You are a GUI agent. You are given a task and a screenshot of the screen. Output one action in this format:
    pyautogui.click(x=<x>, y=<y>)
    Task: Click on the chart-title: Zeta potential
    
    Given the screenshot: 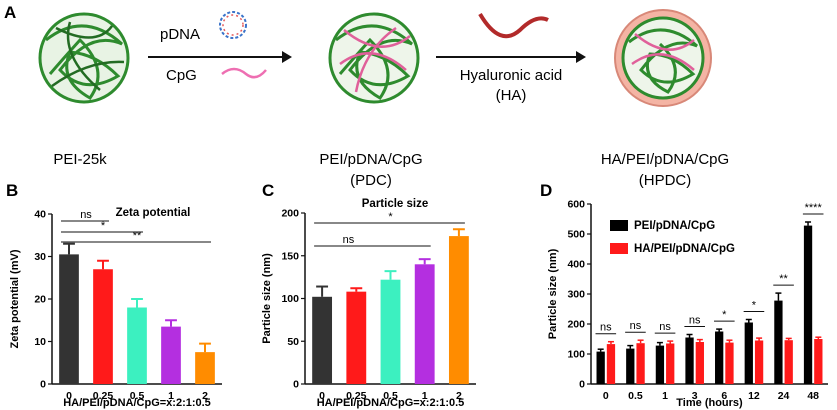 What is the action you would take?
    pyautogui.click(x=153, y=213)
    